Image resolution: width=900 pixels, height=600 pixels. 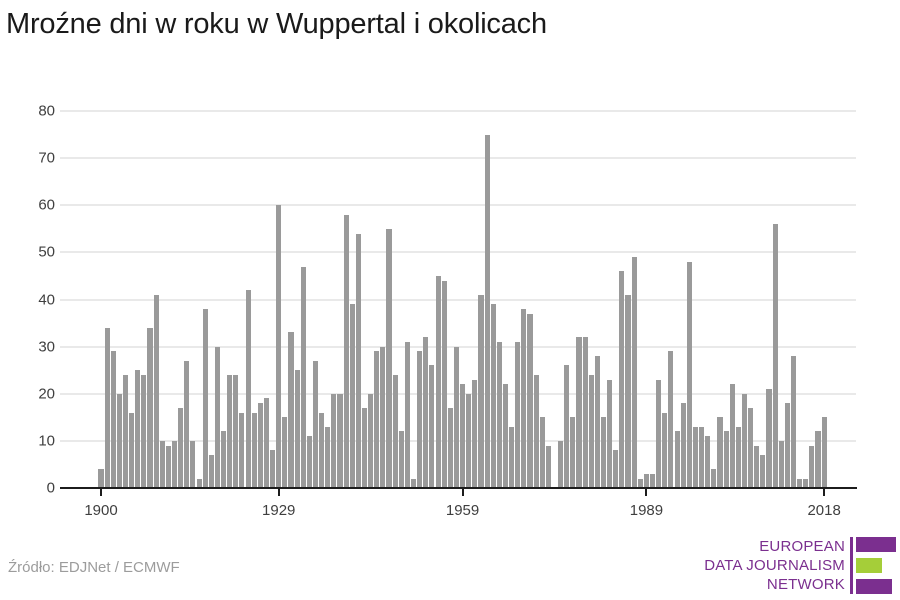 What do you see at coordinates (119, 440) in the screenshot?
I see `bar-1903` at bounding box center [119, 440].